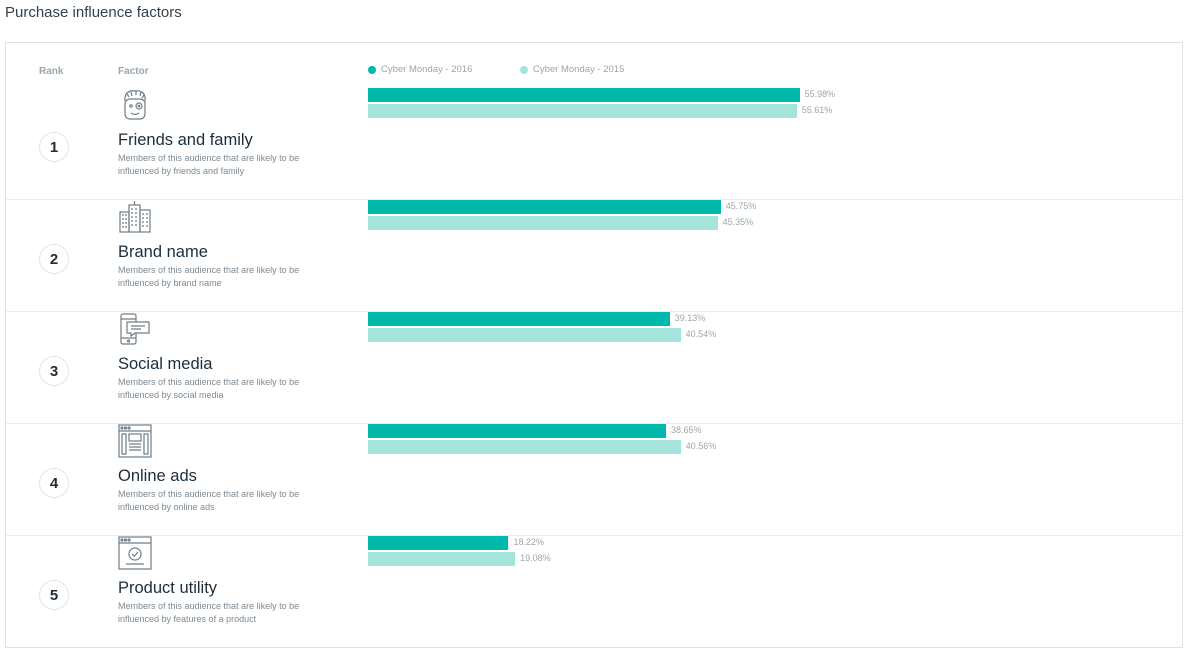 The width and height of the screenshot is (1190, 660). Describe the element at coordinates (741, 206) in the screenshot. I see `bar-label-2016: 45.75%` at that location.